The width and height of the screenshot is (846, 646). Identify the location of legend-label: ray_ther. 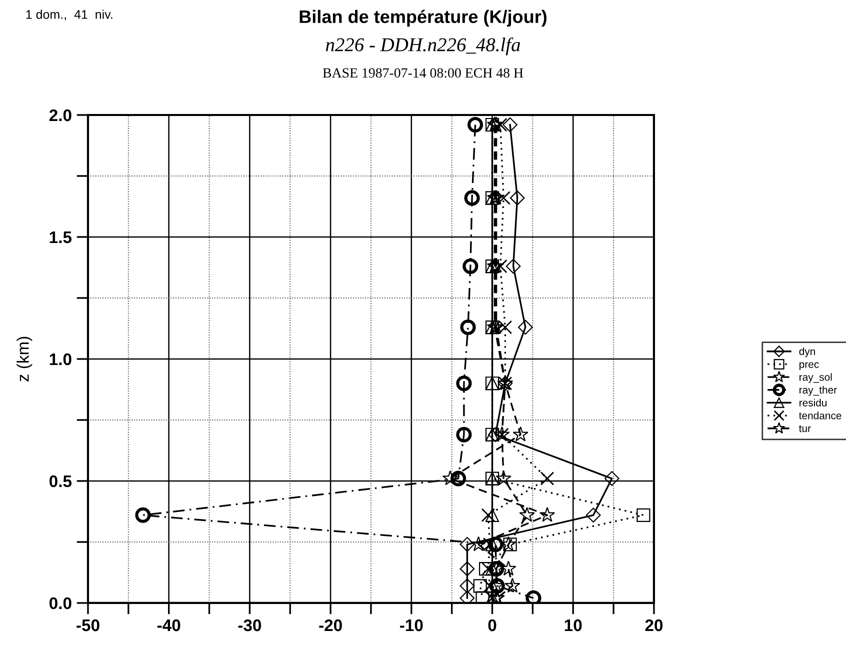
(818, 391).